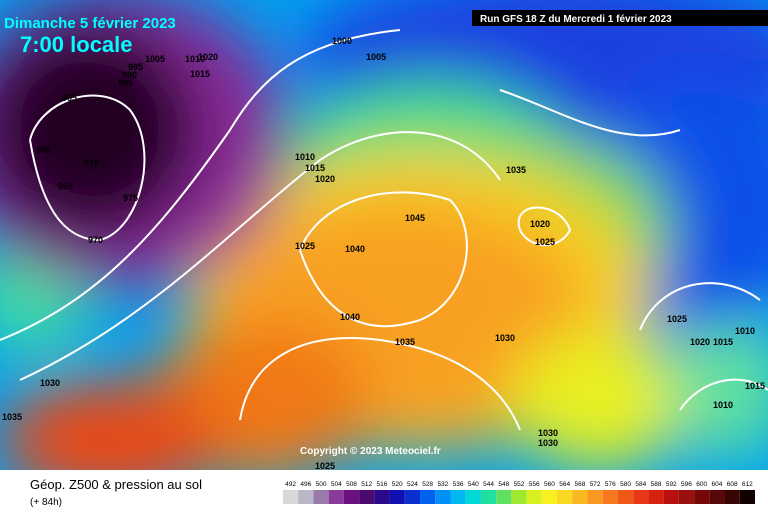 The height and width of the screenshot is (512, 768). Describe the element at coordinates (382, 484) in the screenshot. I see `scale-label: 516` at that location.